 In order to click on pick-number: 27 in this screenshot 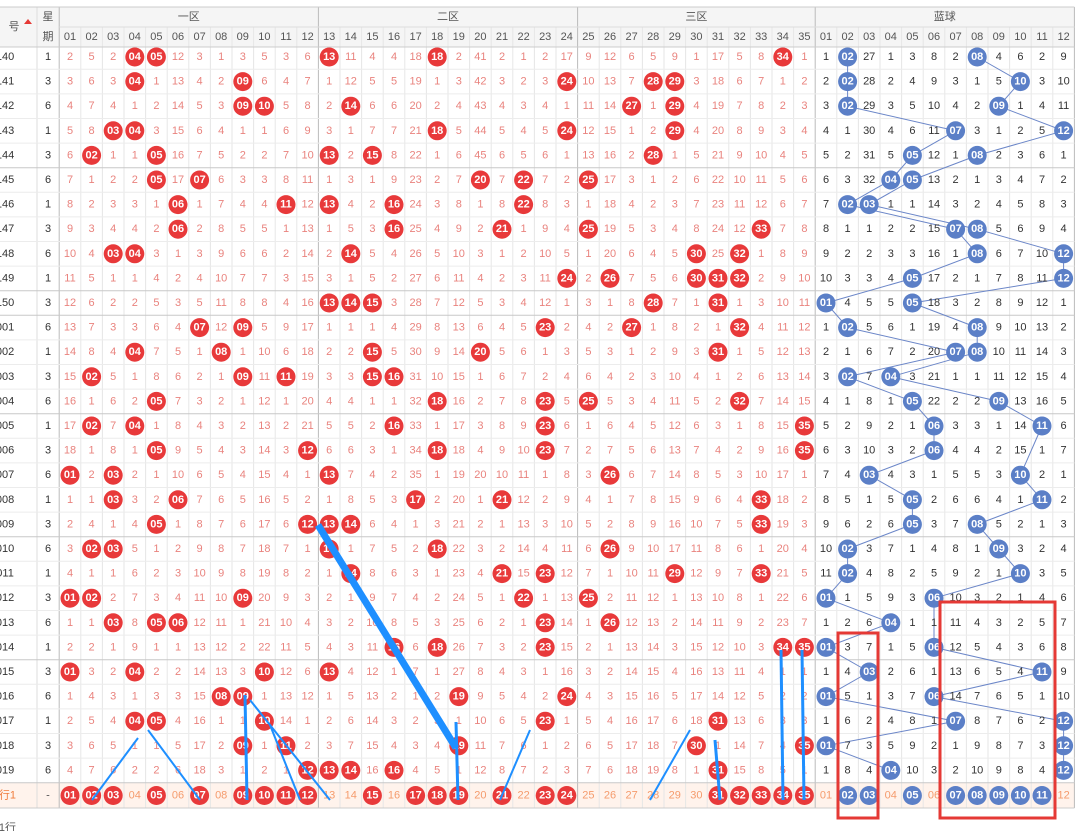, I will do `click(631, 796)`.